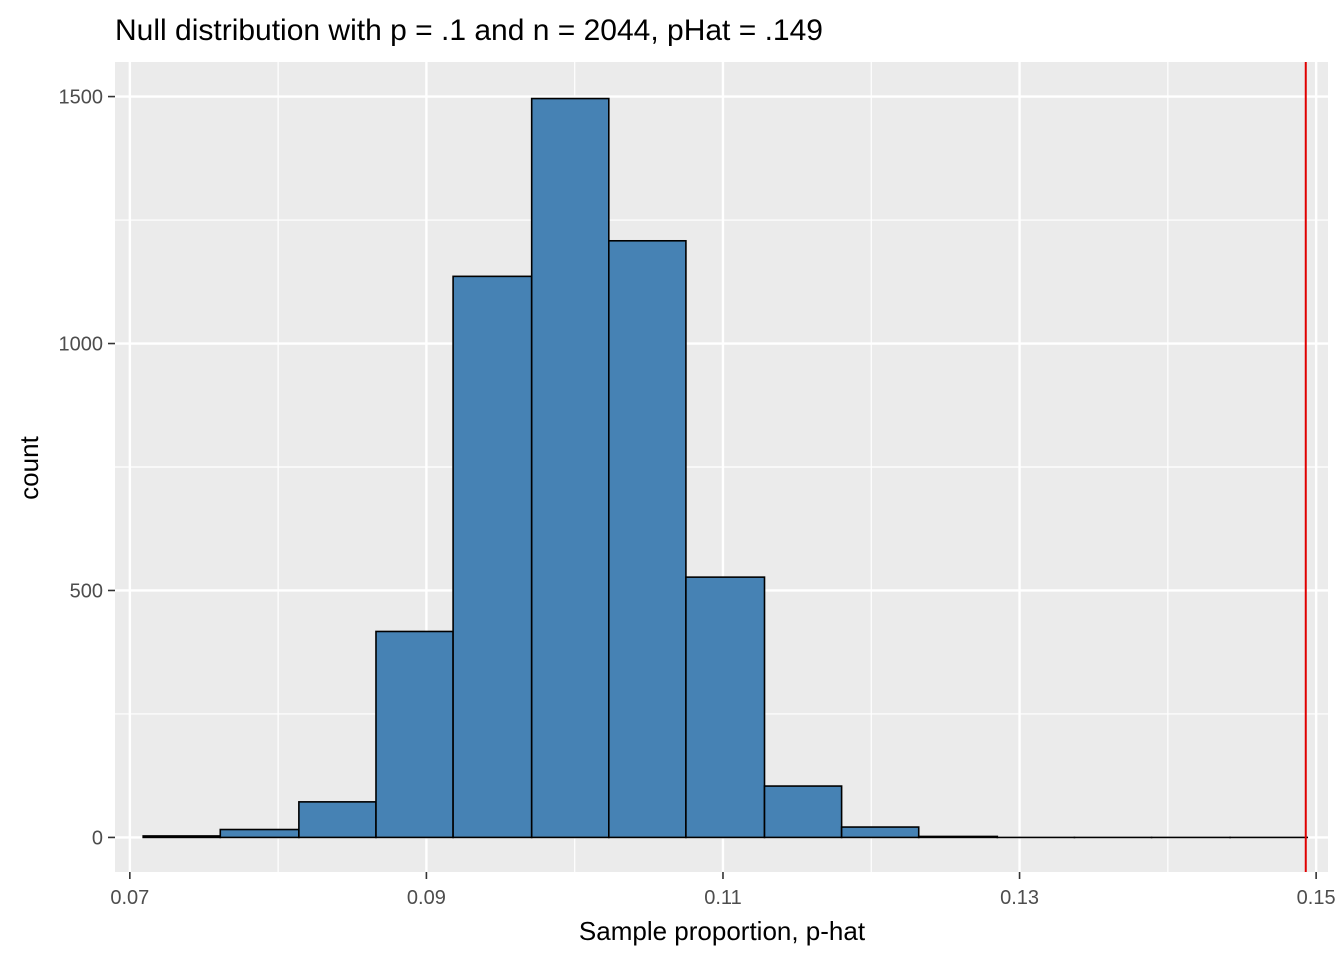  I want to click on x-tick-label: 0.15, so click(1316, 898).